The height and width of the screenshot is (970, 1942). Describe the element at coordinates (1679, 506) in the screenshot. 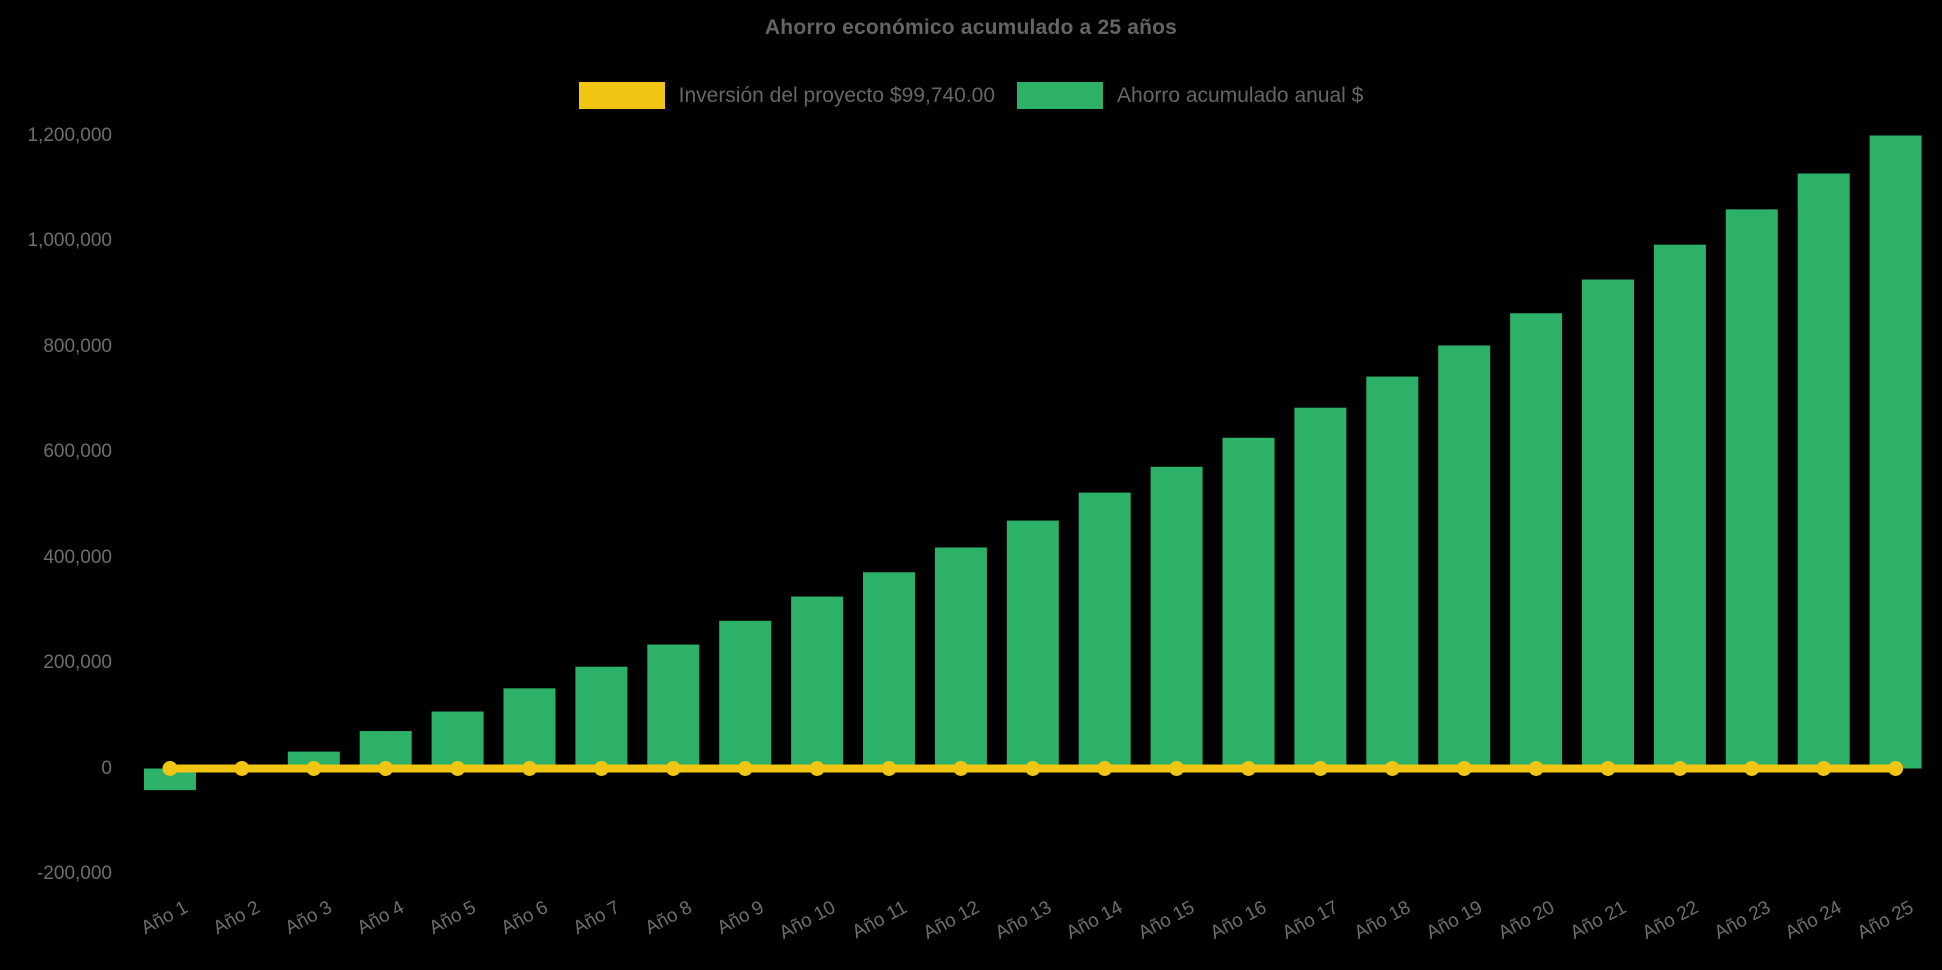

I see `savings-bar-año-22` at that location.